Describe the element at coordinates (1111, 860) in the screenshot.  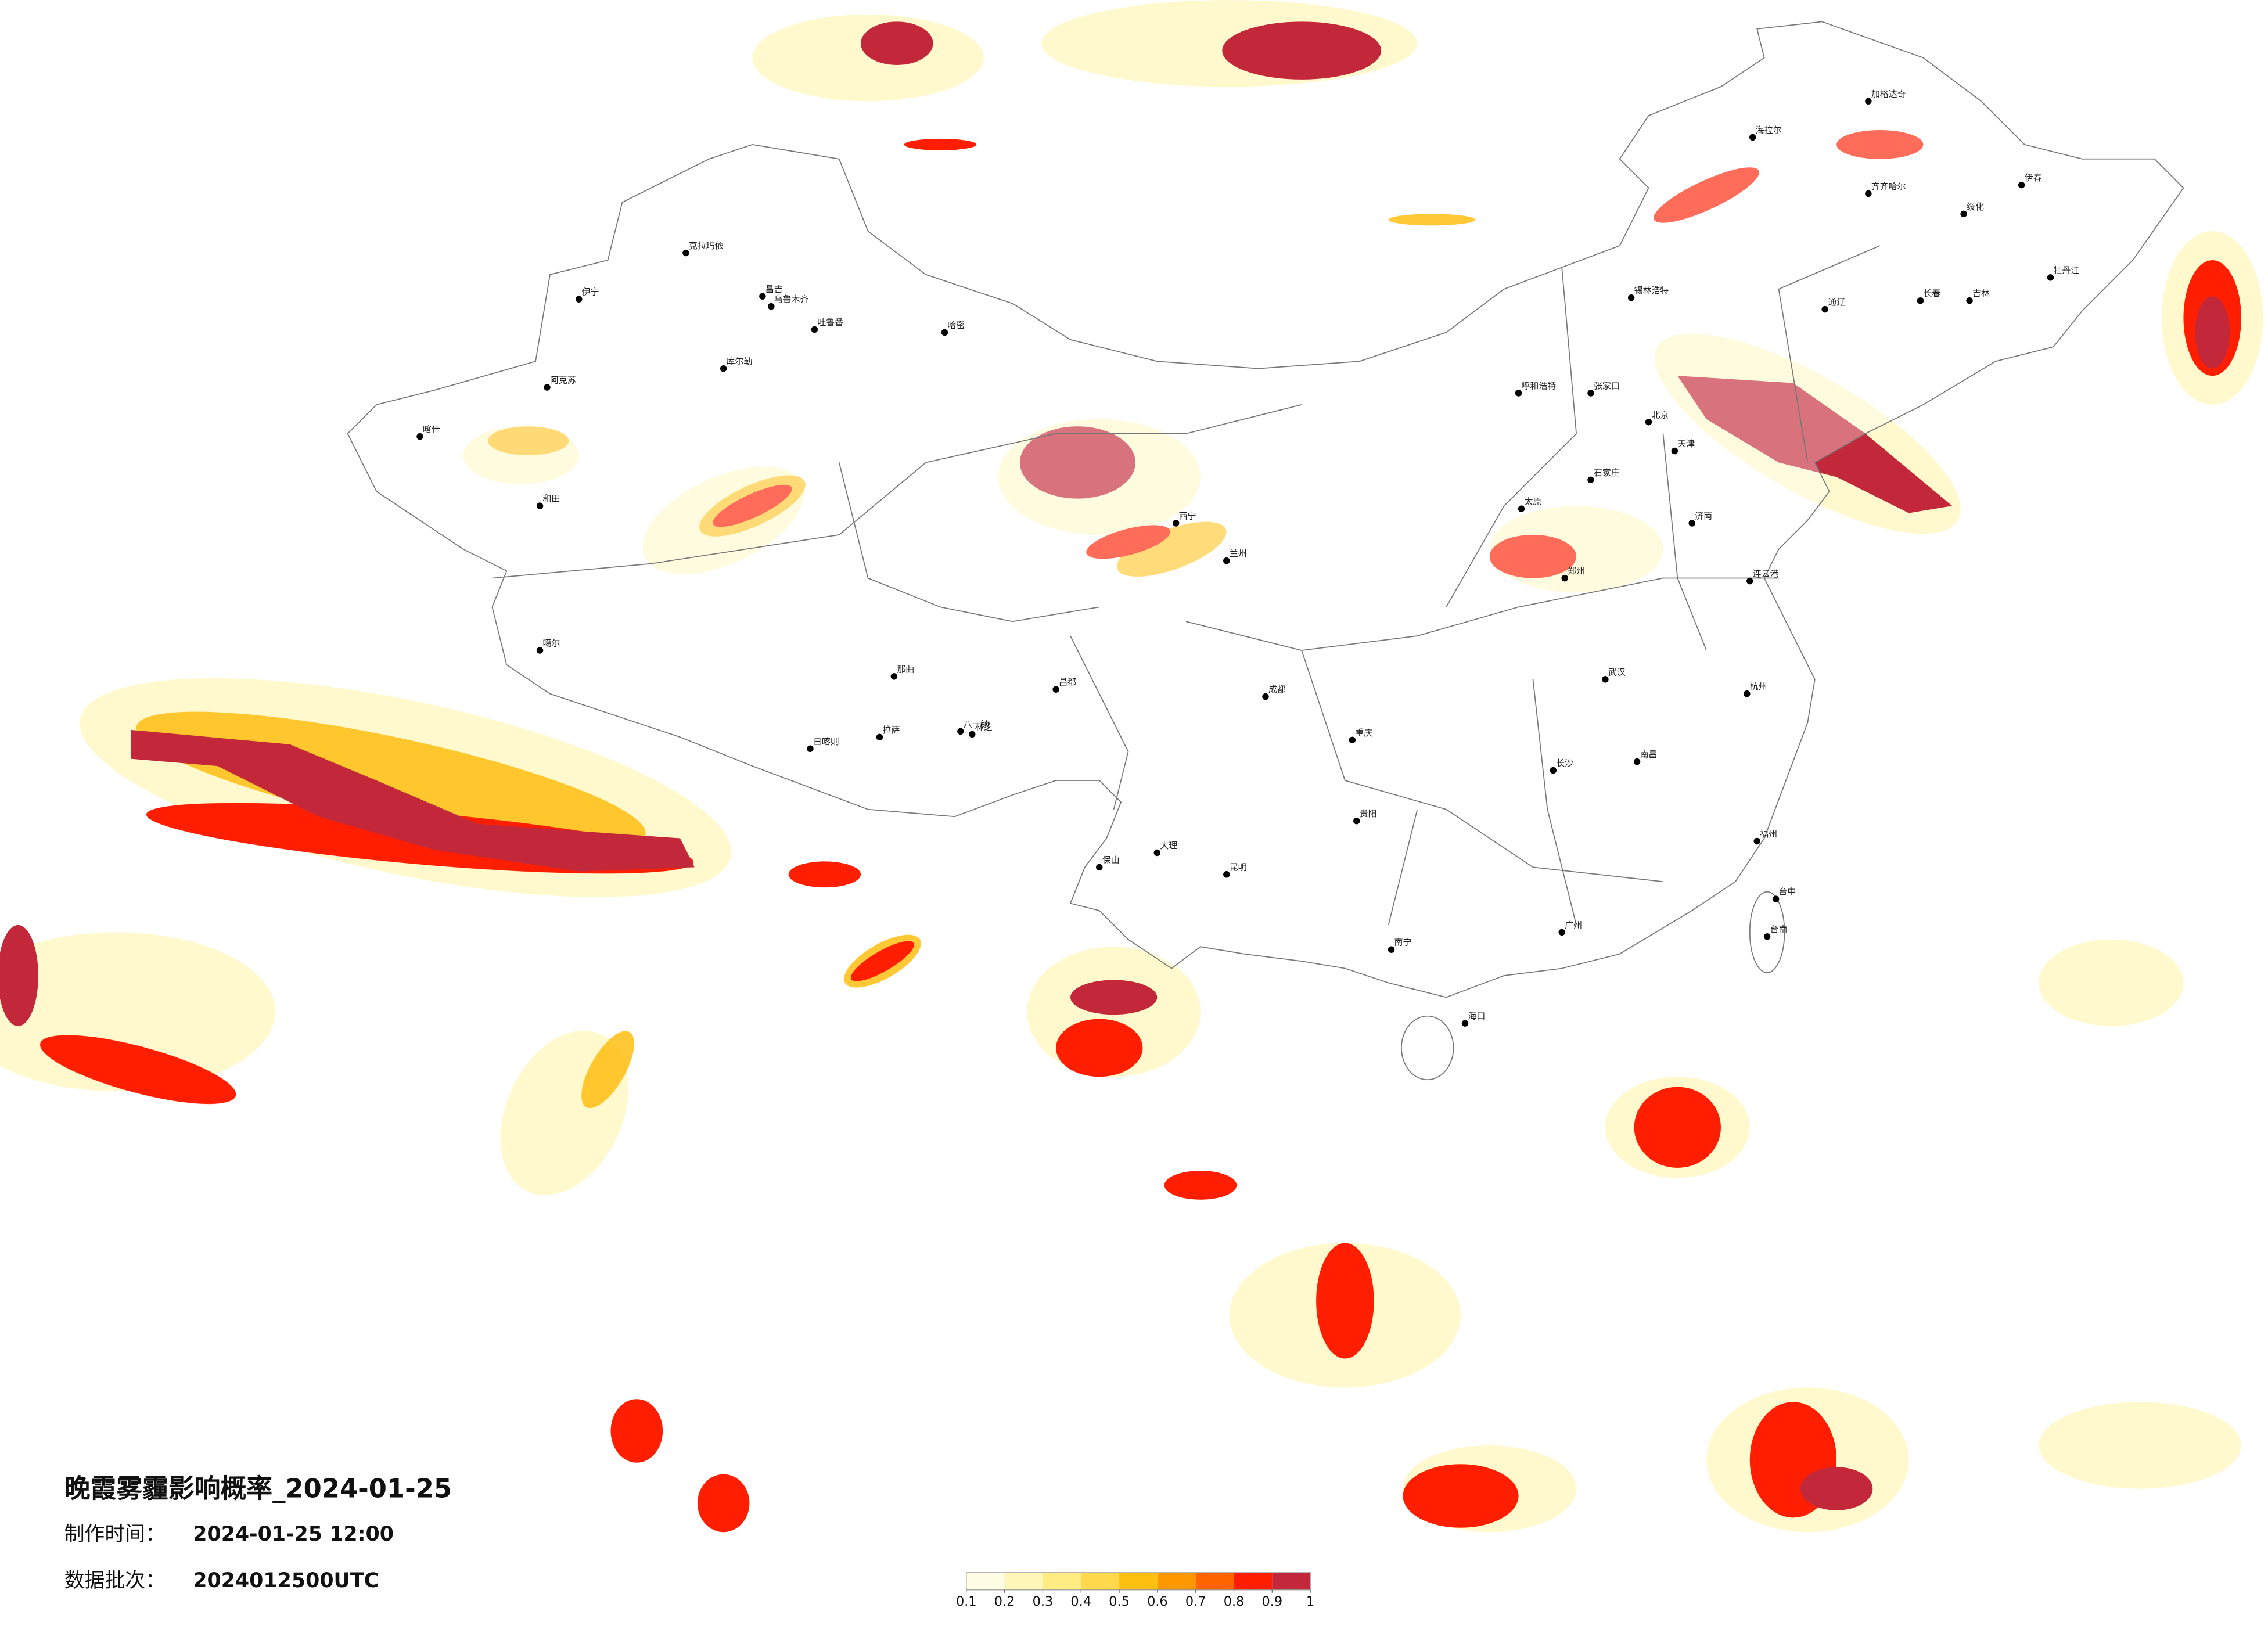
I see `city-label: 保山` at that location.